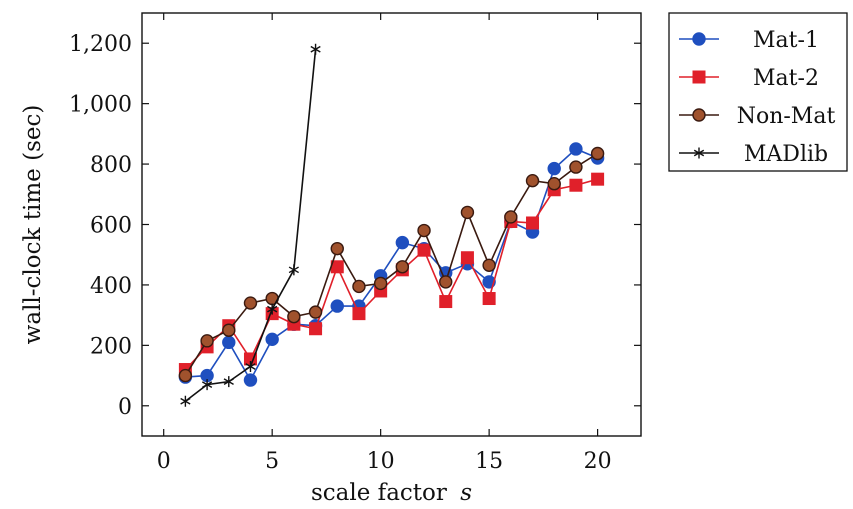  I want to click on legend-item-non-mat: Non-Mat, so click(757, 116).